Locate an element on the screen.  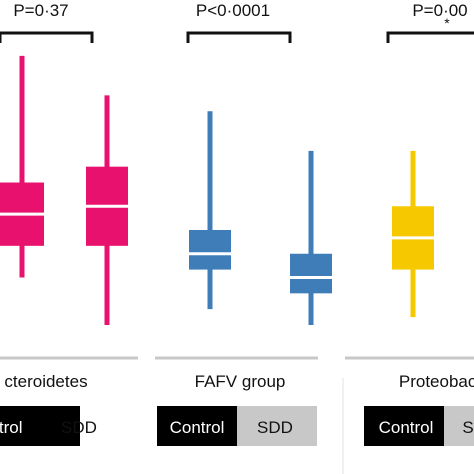
group-label: cteroidetes is located at coordinates (45, 381).